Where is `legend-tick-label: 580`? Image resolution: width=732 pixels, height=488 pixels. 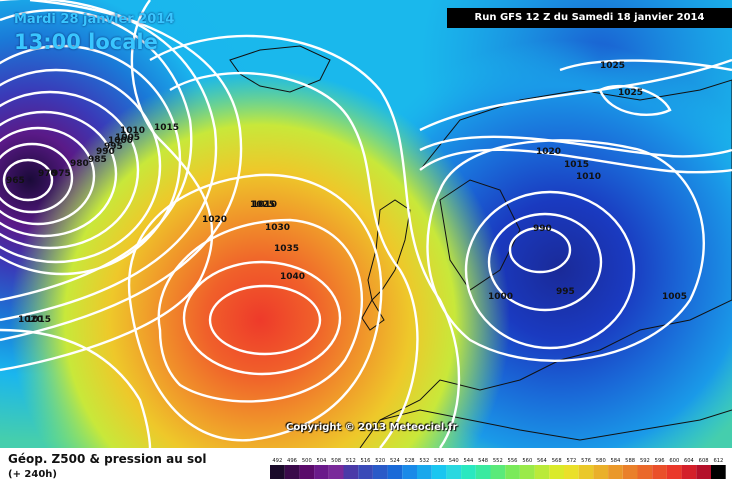 legend-tick-label: 580 is located at coordinates (601, 461).